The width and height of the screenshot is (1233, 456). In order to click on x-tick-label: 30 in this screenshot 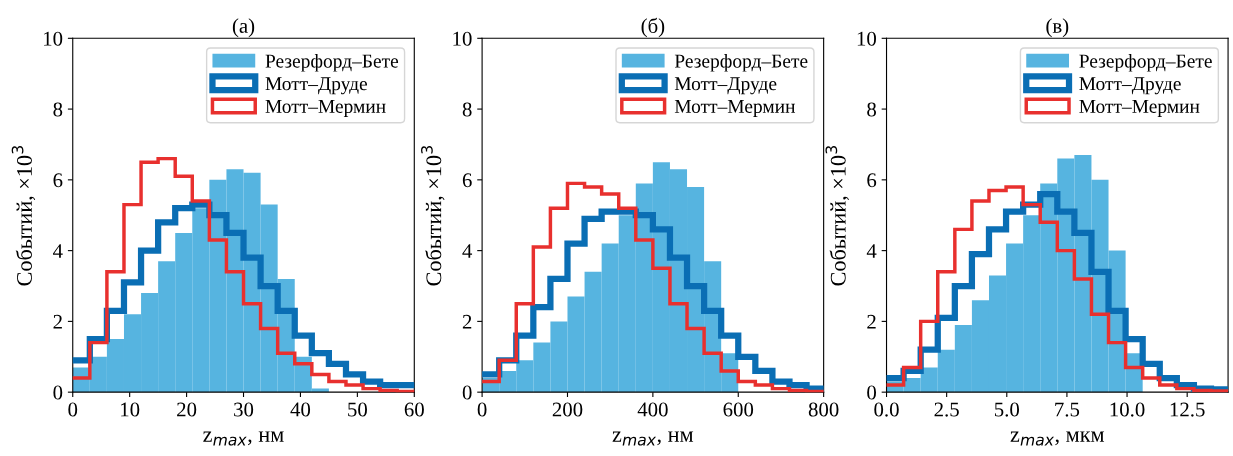, I will do `click(244, 409)`.